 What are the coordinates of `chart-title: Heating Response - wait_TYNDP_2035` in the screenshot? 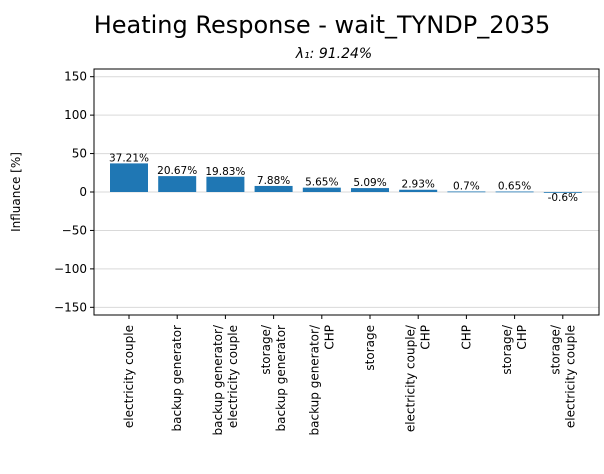 It's located at (322, 25).